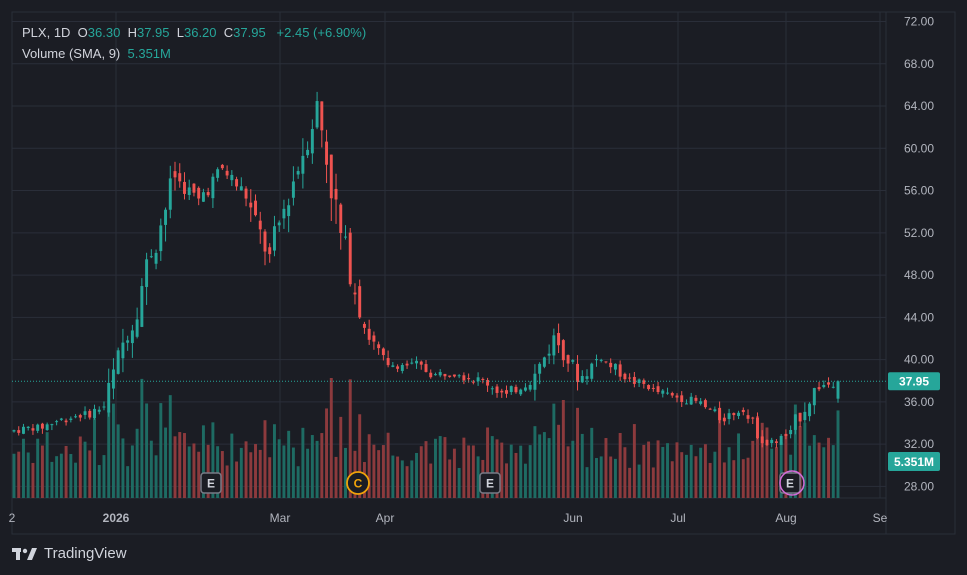 Image resolution: width=967 pixels, height=575 pixels. What do you see at coordinates (71, 53) in the screenshot?
I see `volume-label: Volume (SMA, 9)` at bounding box center [71, 53].